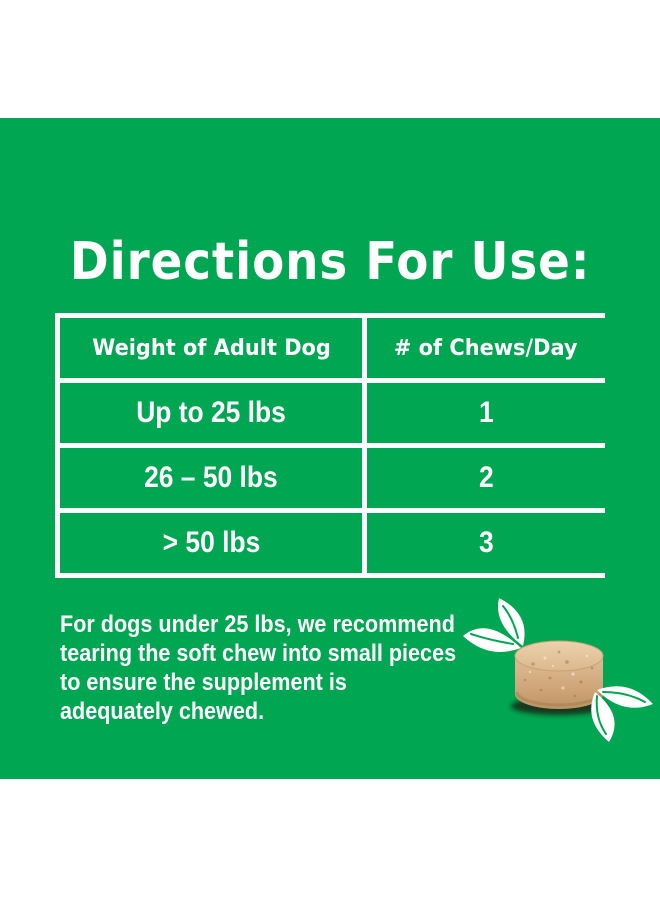  What do you see at coordinates (258, 653) in the screenshot?
I see `note-line: tearing the soft chew into small pieces` at bounding box center [258, 653].